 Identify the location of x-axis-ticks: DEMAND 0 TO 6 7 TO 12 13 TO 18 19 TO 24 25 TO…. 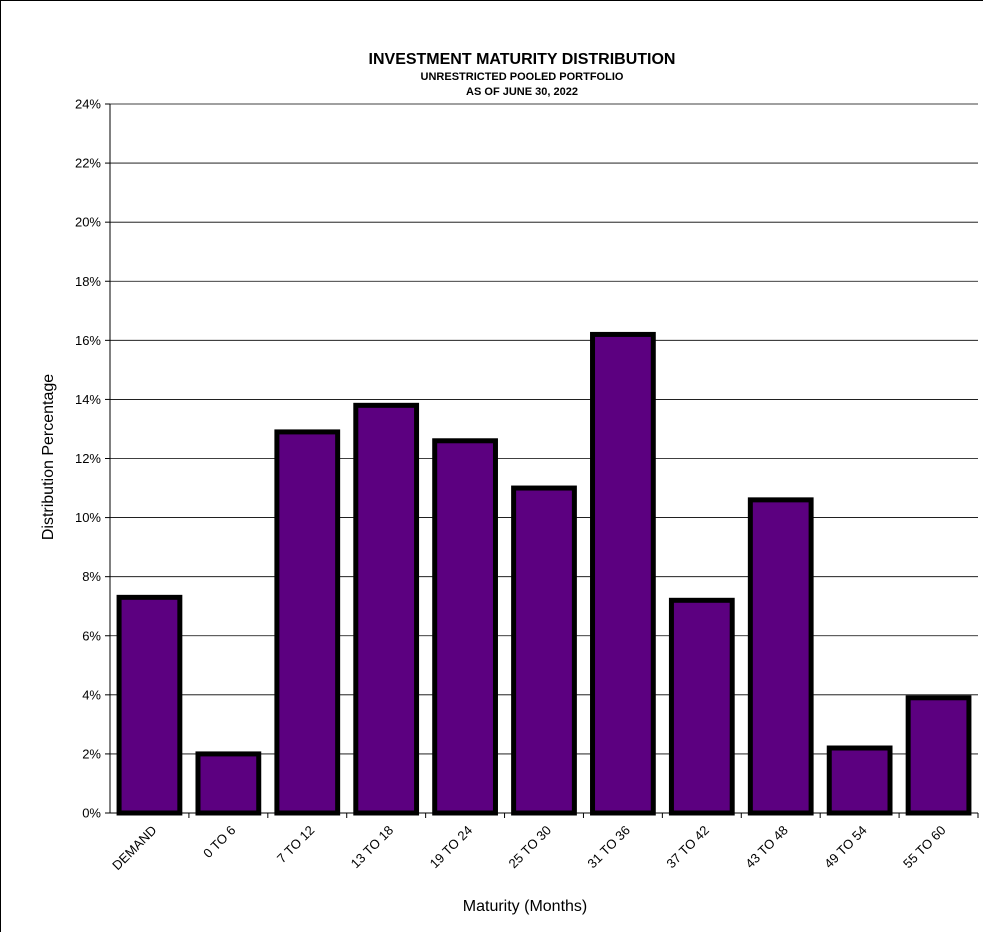
(544, 843).